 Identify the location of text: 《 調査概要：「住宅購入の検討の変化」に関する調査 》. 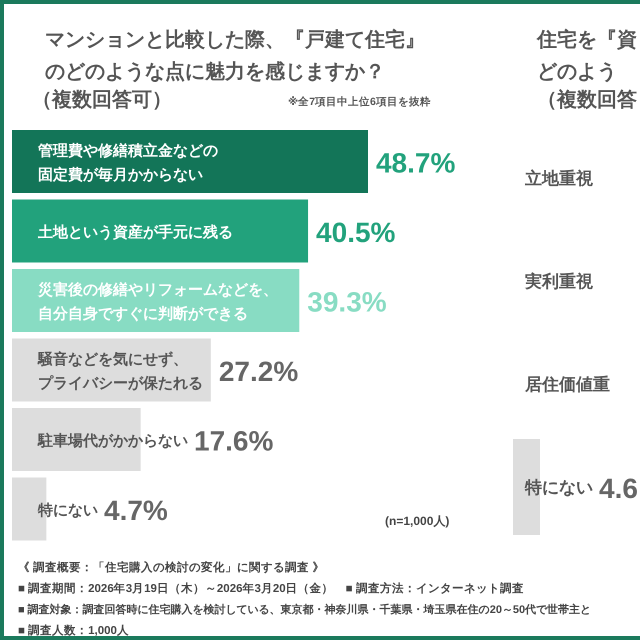
(171, 567).